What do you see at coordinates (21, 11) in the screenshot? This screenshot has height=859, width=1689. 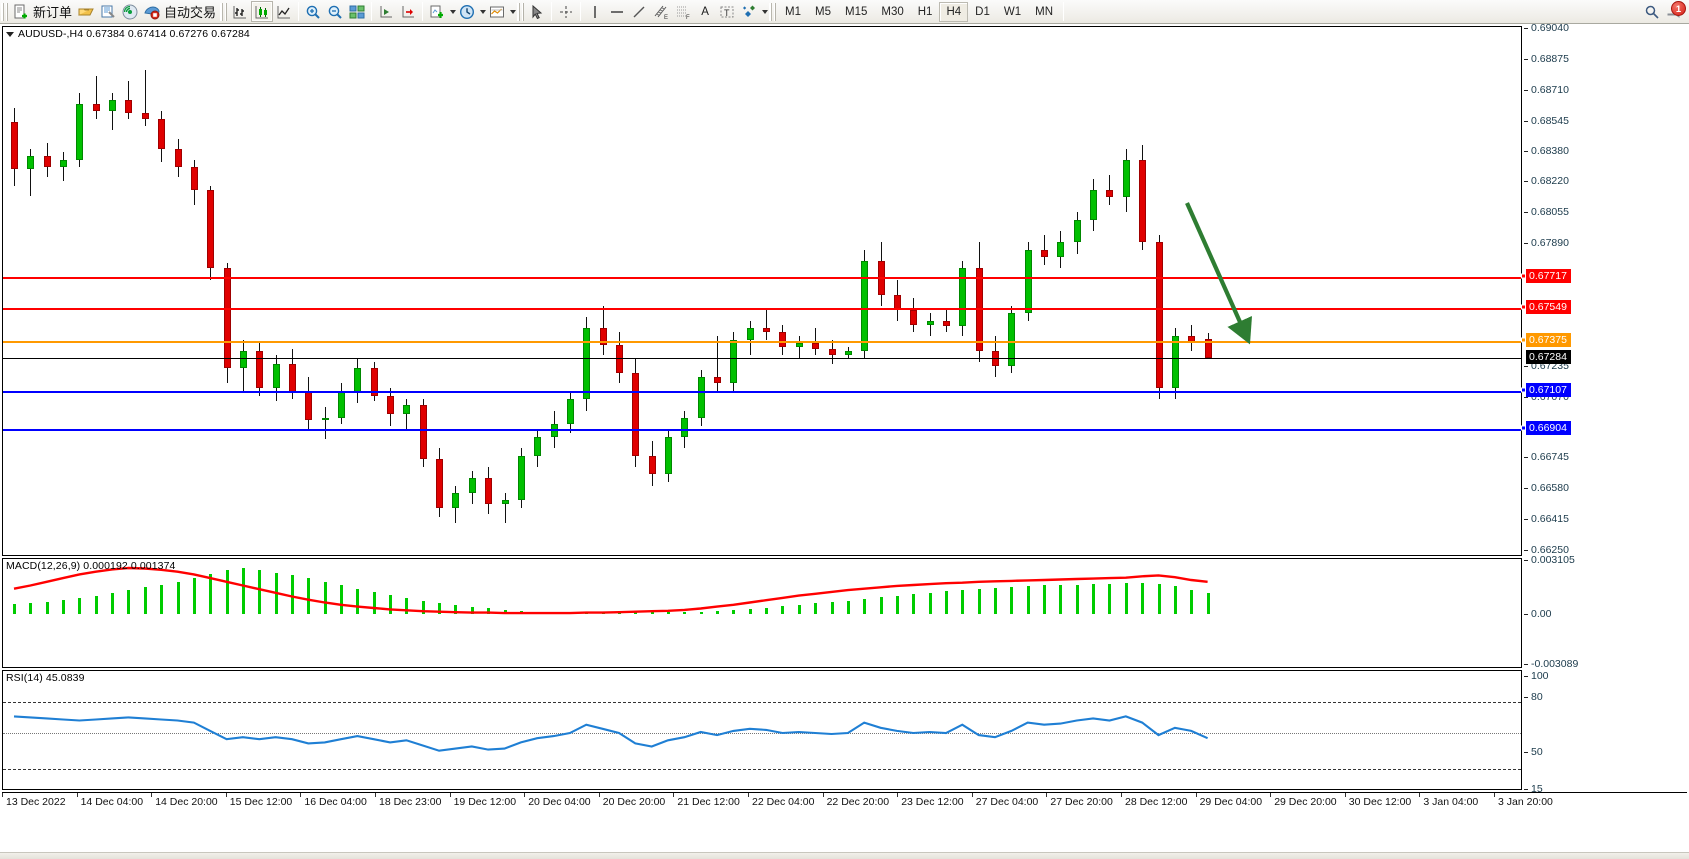 I see `new-order-icon` at bounding box center [21, 11].